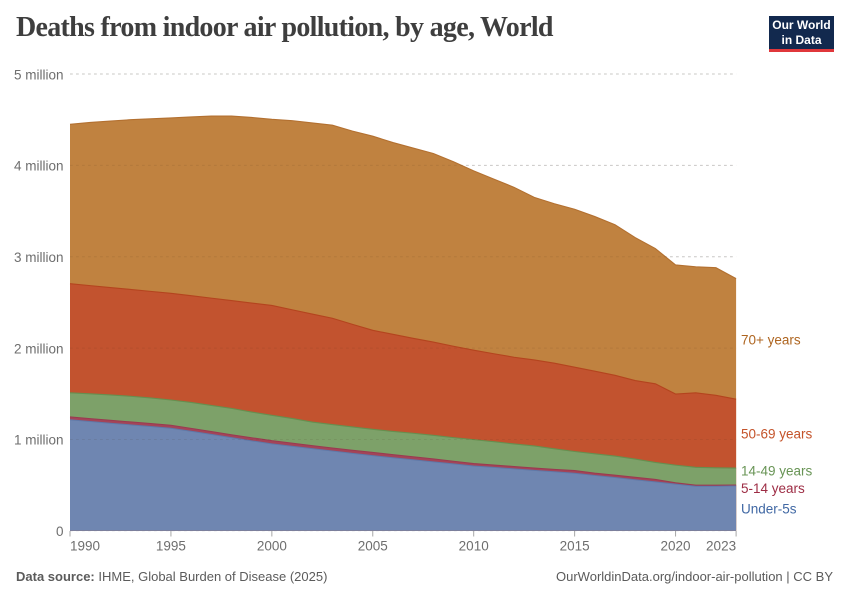 This screenshot has width=850, height=600. Describe the element at coordinates (773, 488) in the screenshot. I see `svg-text: 5-14 years` at that location.